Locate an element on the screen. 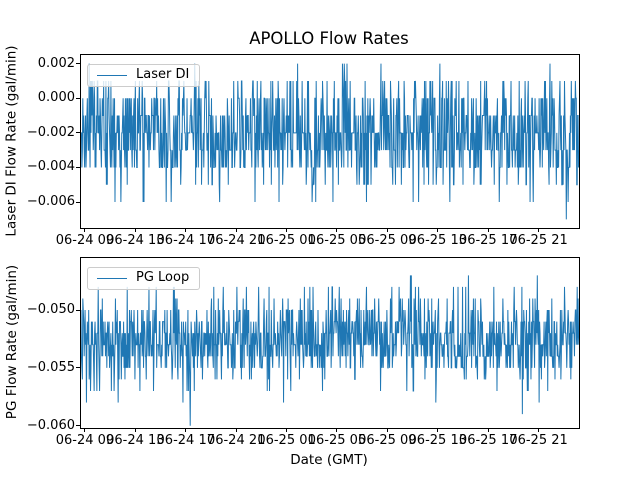 Image resolution: width=640 pixels, height=480 pixels. legend-label: Laser DI is located at coordinates (163, 74).